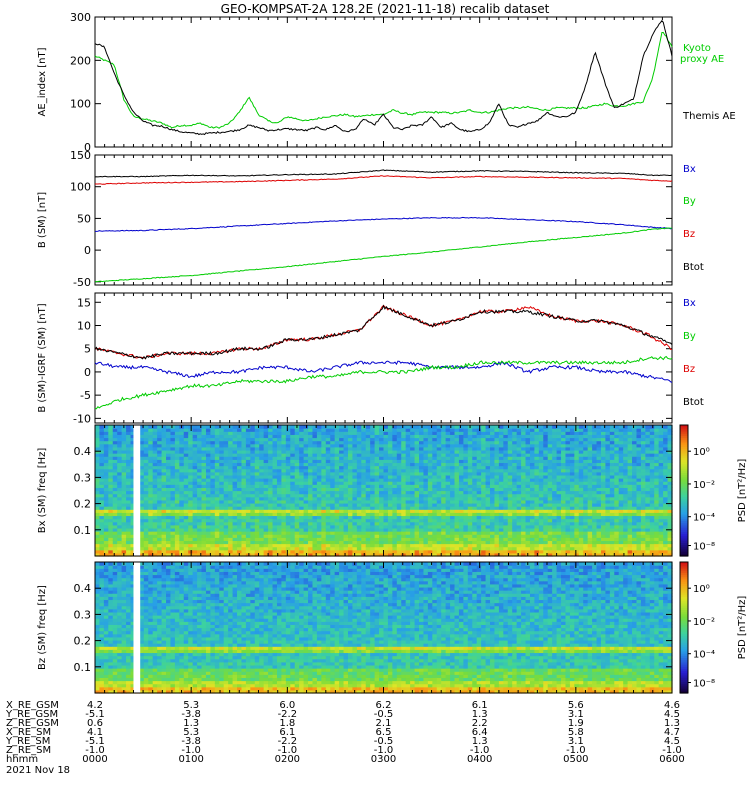 The height and width of the screenshot is (805, 750). What do you see at coordinates (702, 59) in the screenshot?
I see `legend-kyoto-2: proxy AE` at bounding box center [702, 59].